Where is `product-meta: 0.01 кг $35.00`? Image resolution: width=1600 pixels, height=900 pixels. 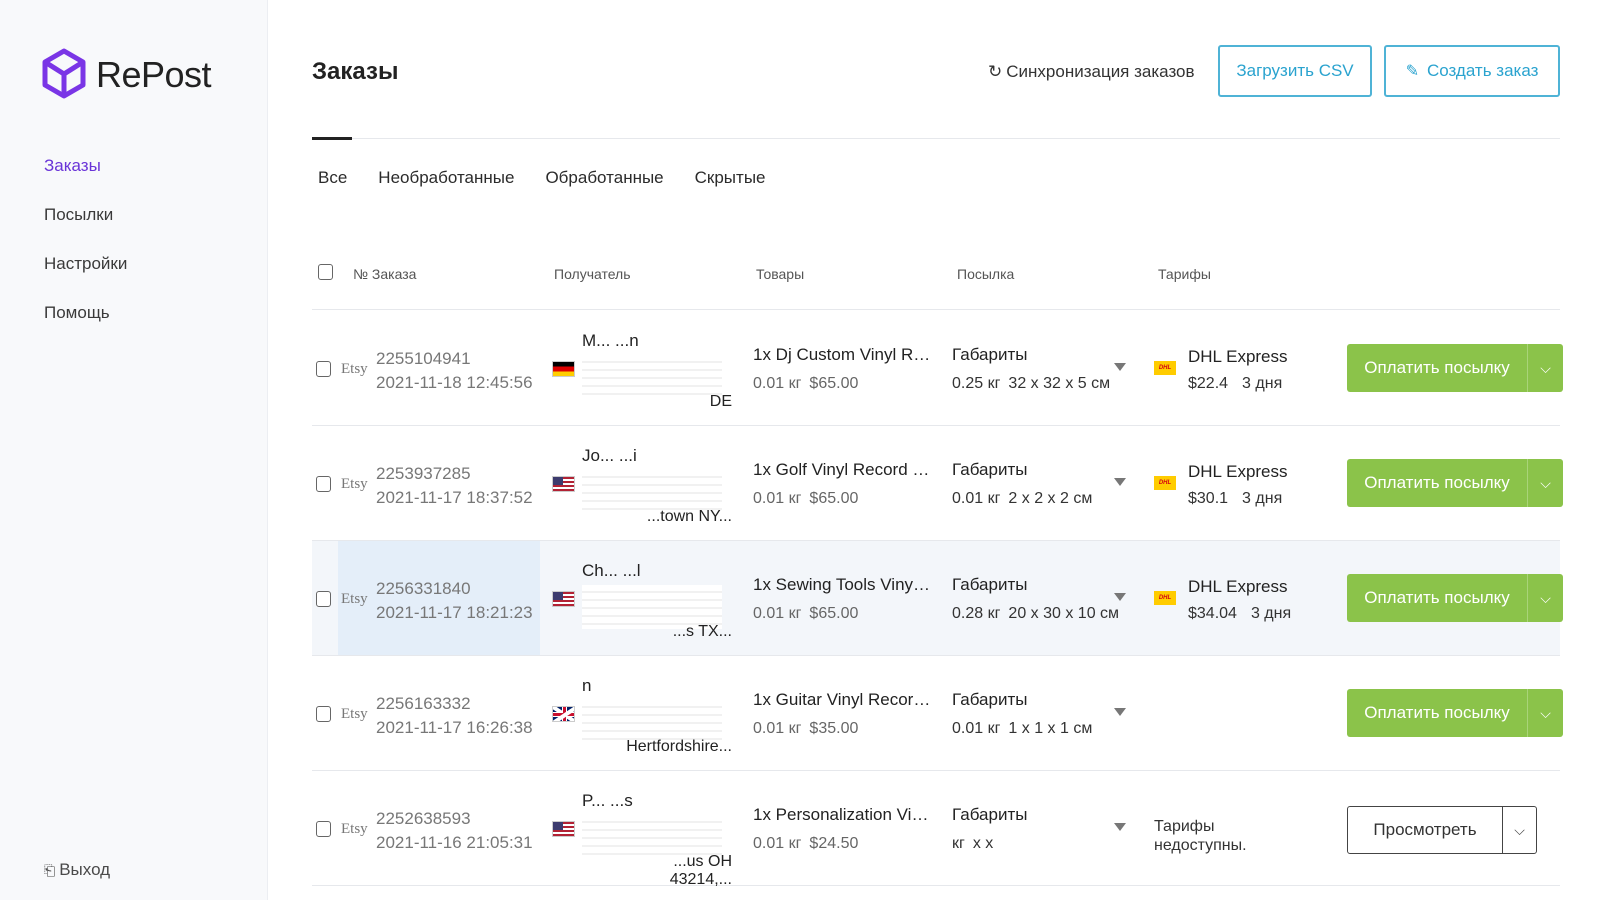
product-meta: 0.01 кг $35.00 is located at coordinates (809, 729).